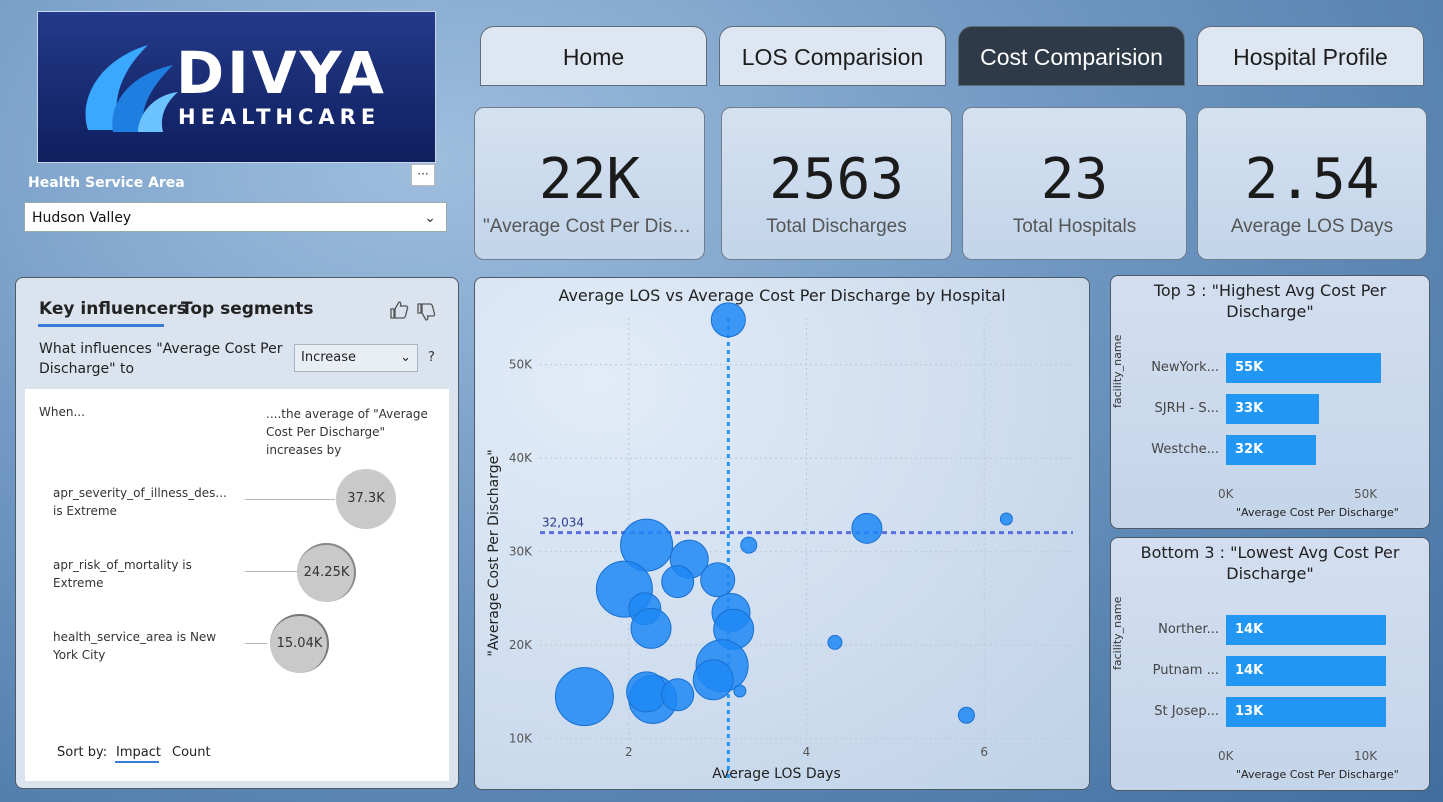 Image resolution: width=1443 pixels, height=802 pixels. I want to click on logo-wordmark: DIVYA, so click(281, 73).